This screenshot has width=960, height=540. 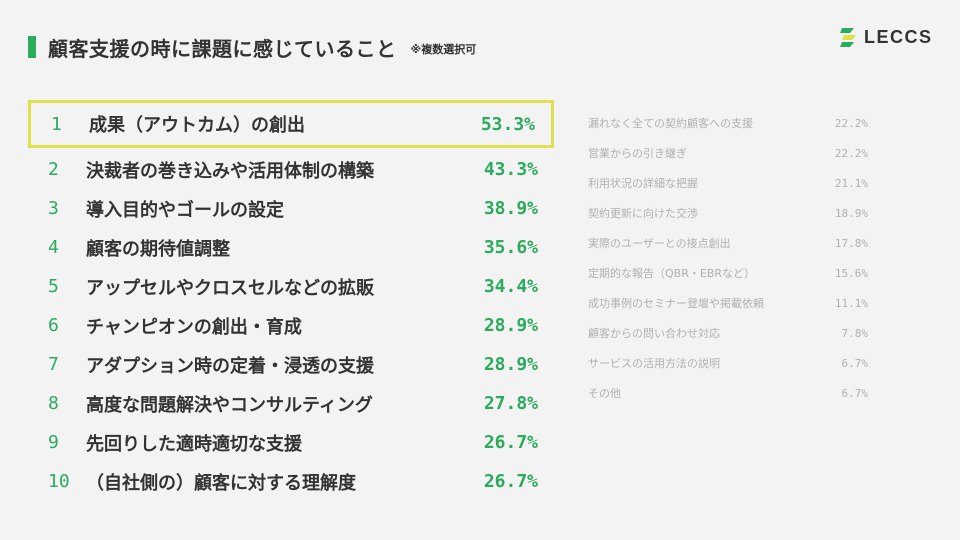 I want to click on list-item: サービスの活用方法の説明 6.7%, so click(x=730, y=363).